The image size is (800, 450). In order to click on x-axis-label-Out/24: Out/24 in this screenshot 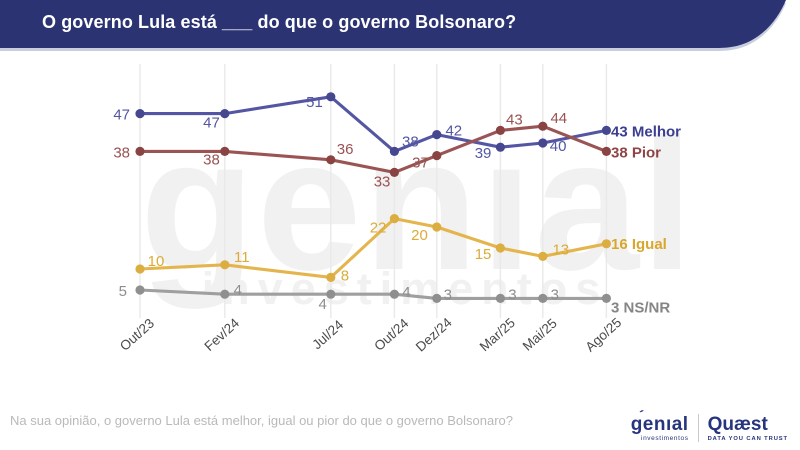, I will do `click(391, 334)`.